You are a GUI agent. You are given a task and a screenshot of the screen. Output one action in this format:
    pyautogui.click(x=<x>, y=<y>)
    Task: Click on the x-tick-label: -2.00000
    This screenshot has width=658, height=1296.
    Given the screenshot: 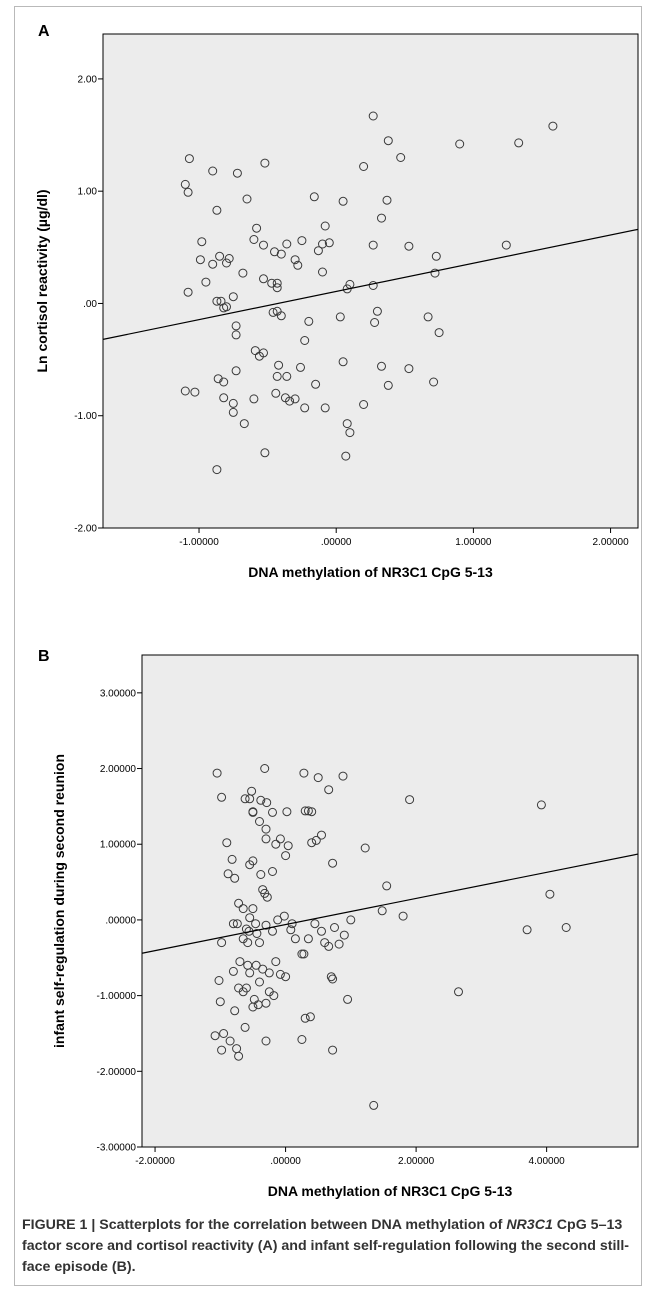 What is the action you would take?
    pyautogui.click(x=155, y=1161)
    